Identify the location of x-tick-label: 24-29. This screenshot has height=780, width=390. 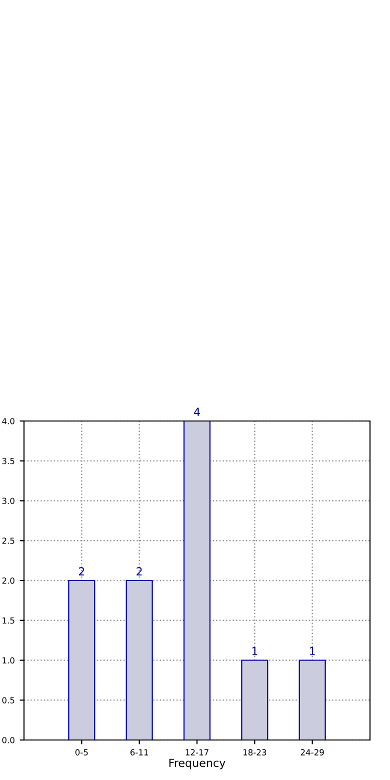
(312, 752).